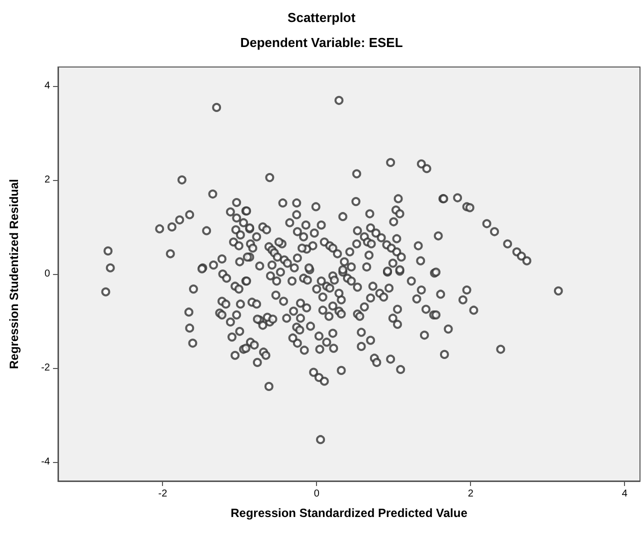 This screenshot has width=643, height=536. Describe the element at coordinates (471, 494) in the screenshot. I see `x-tick-label: 2` at that location.